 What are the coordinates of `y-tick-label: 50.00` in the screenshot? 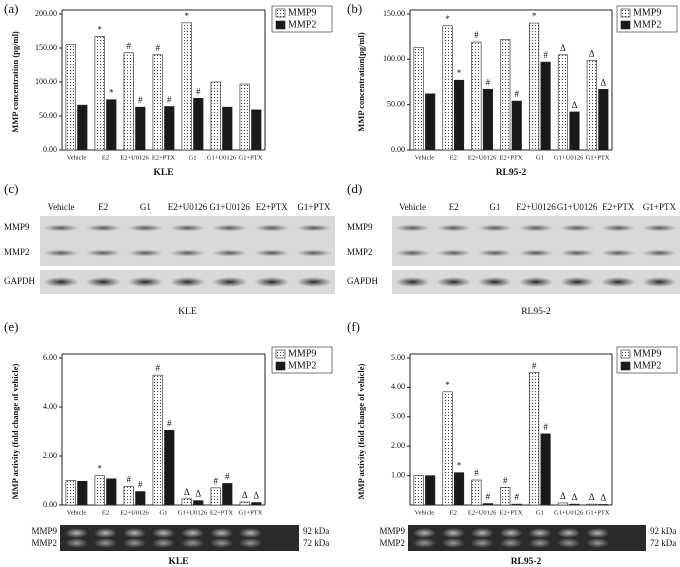 It's located at (48, 115).